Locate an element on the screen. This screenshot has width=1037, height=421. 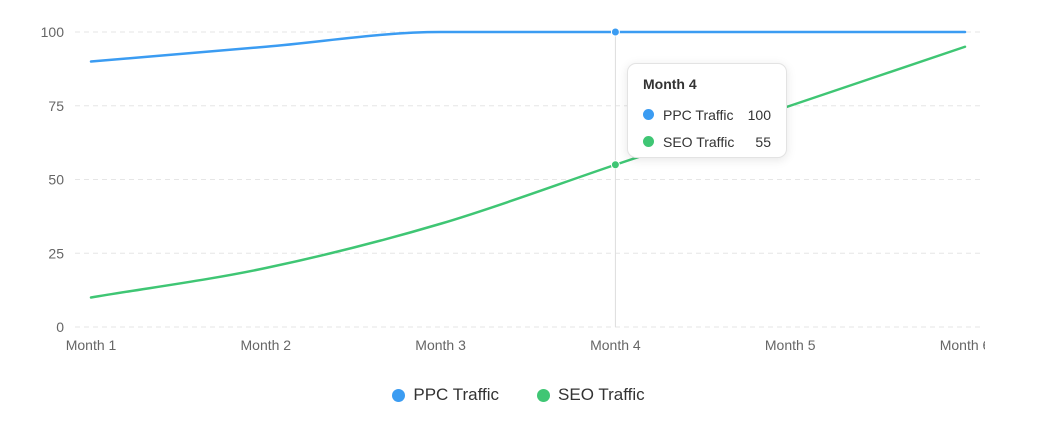
y-tick-label-100: 100 is located at coordinates (53, 32).